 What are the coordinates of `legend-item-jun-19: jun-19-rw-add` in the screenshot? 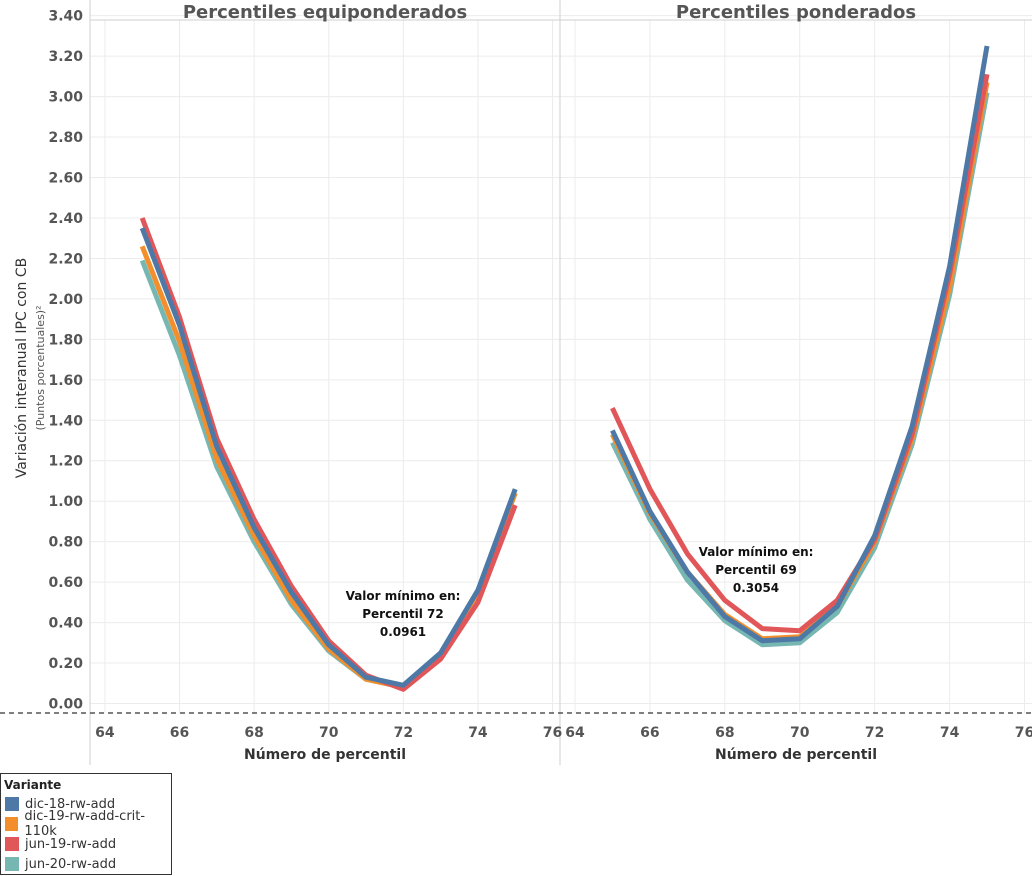 It's located at (88, 844).